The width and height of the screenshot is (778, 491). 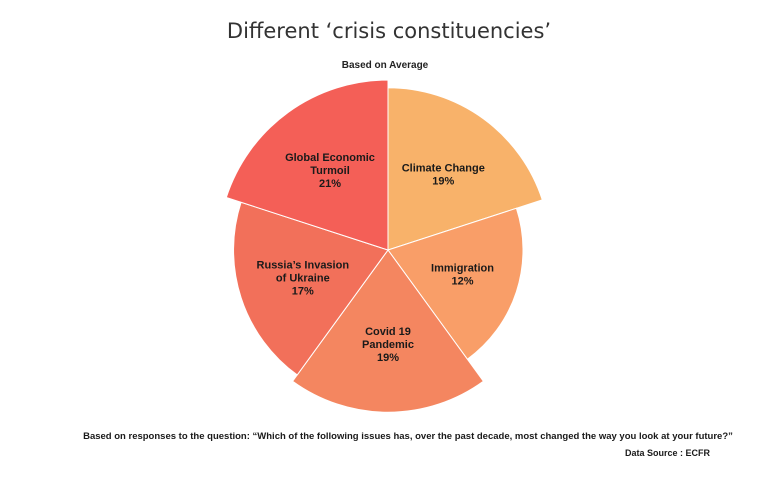 I want to click on slice-name-label: Russia’s Invasion, so click(x=303, y=266).